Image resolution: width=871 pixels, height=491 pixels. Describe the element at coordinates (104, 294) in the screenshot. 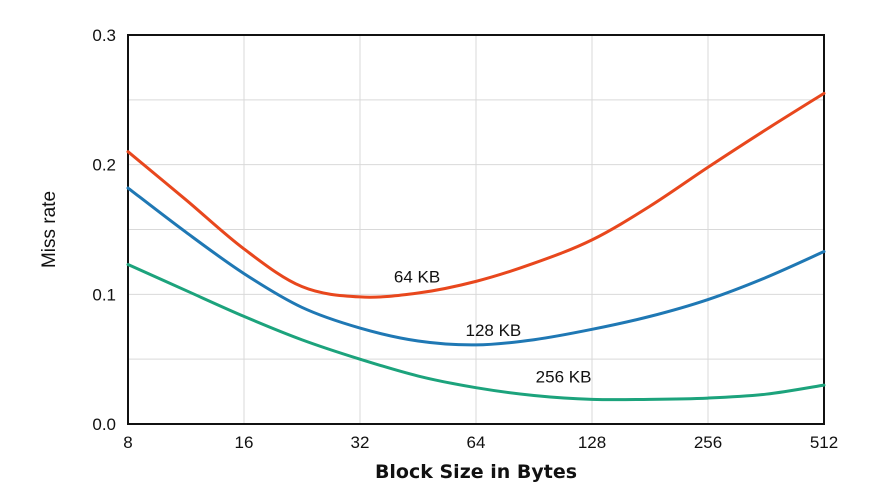

I see `y-tick-label: 0.1` at that location.